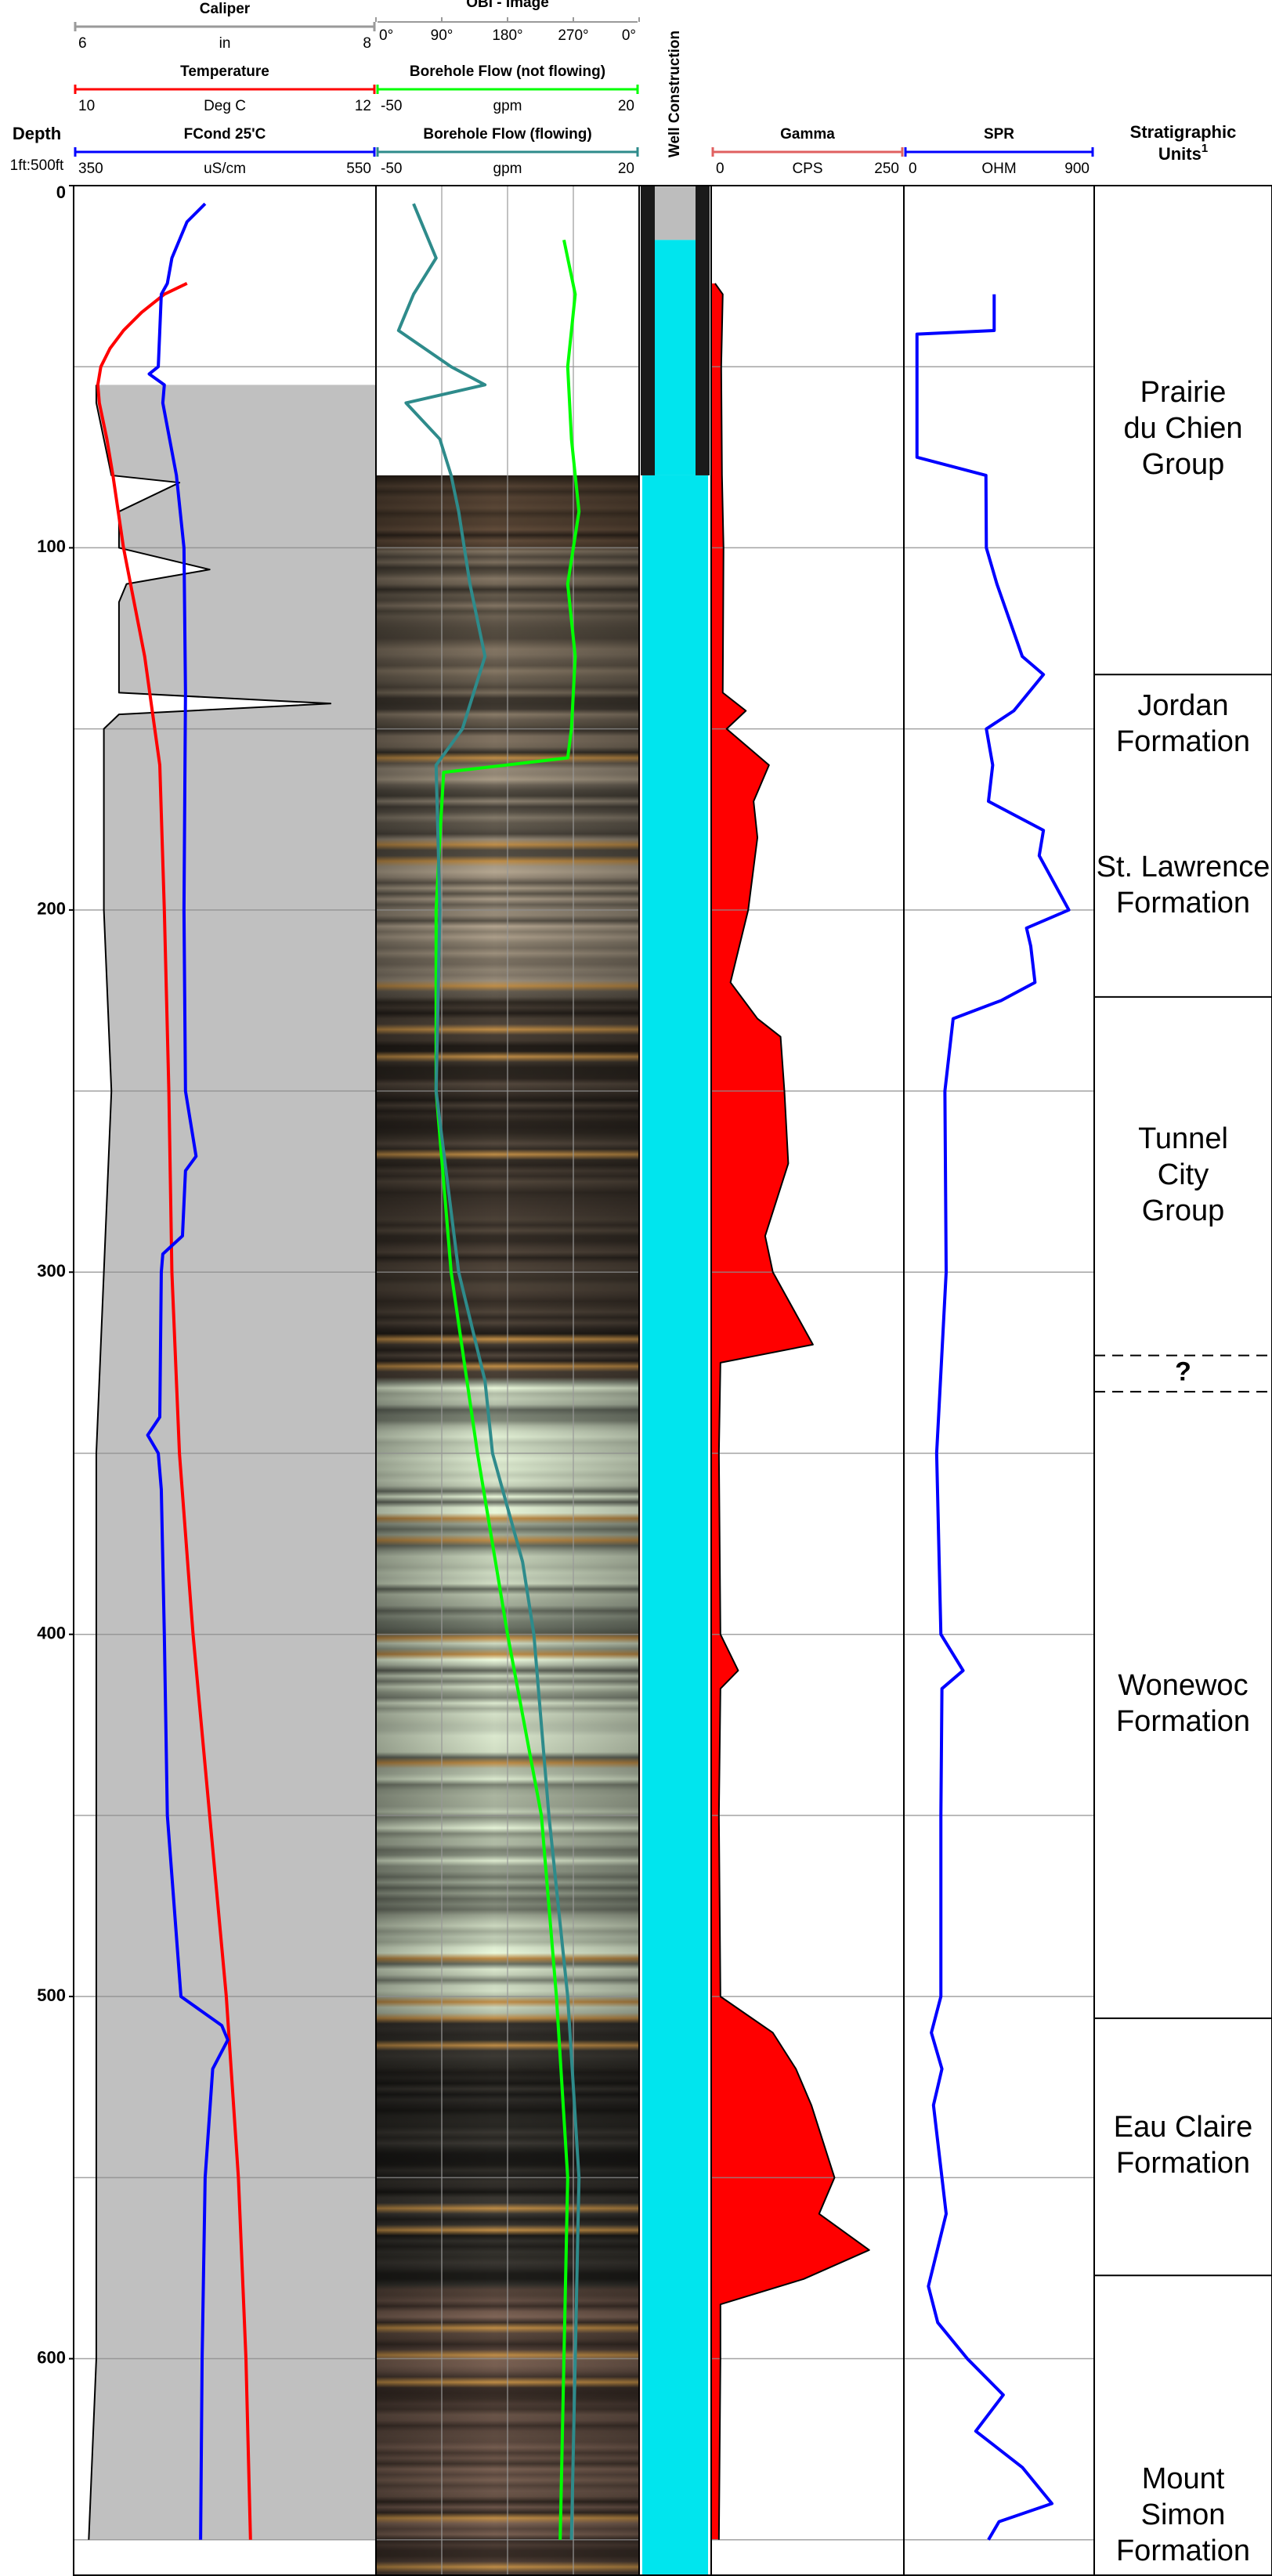 The width and height of the screenshot is (1272, 2576). I want to click on depth-tick-label: 400, so click(51, 1633).